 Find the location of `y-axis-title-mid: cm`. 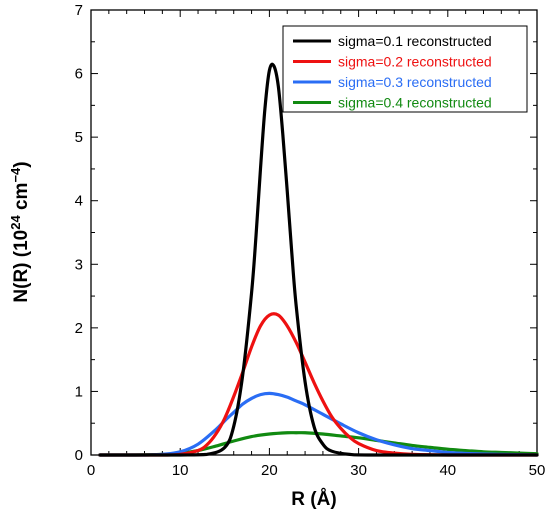

y-axis-title-mid: cm is located at coordinates (21, 199).